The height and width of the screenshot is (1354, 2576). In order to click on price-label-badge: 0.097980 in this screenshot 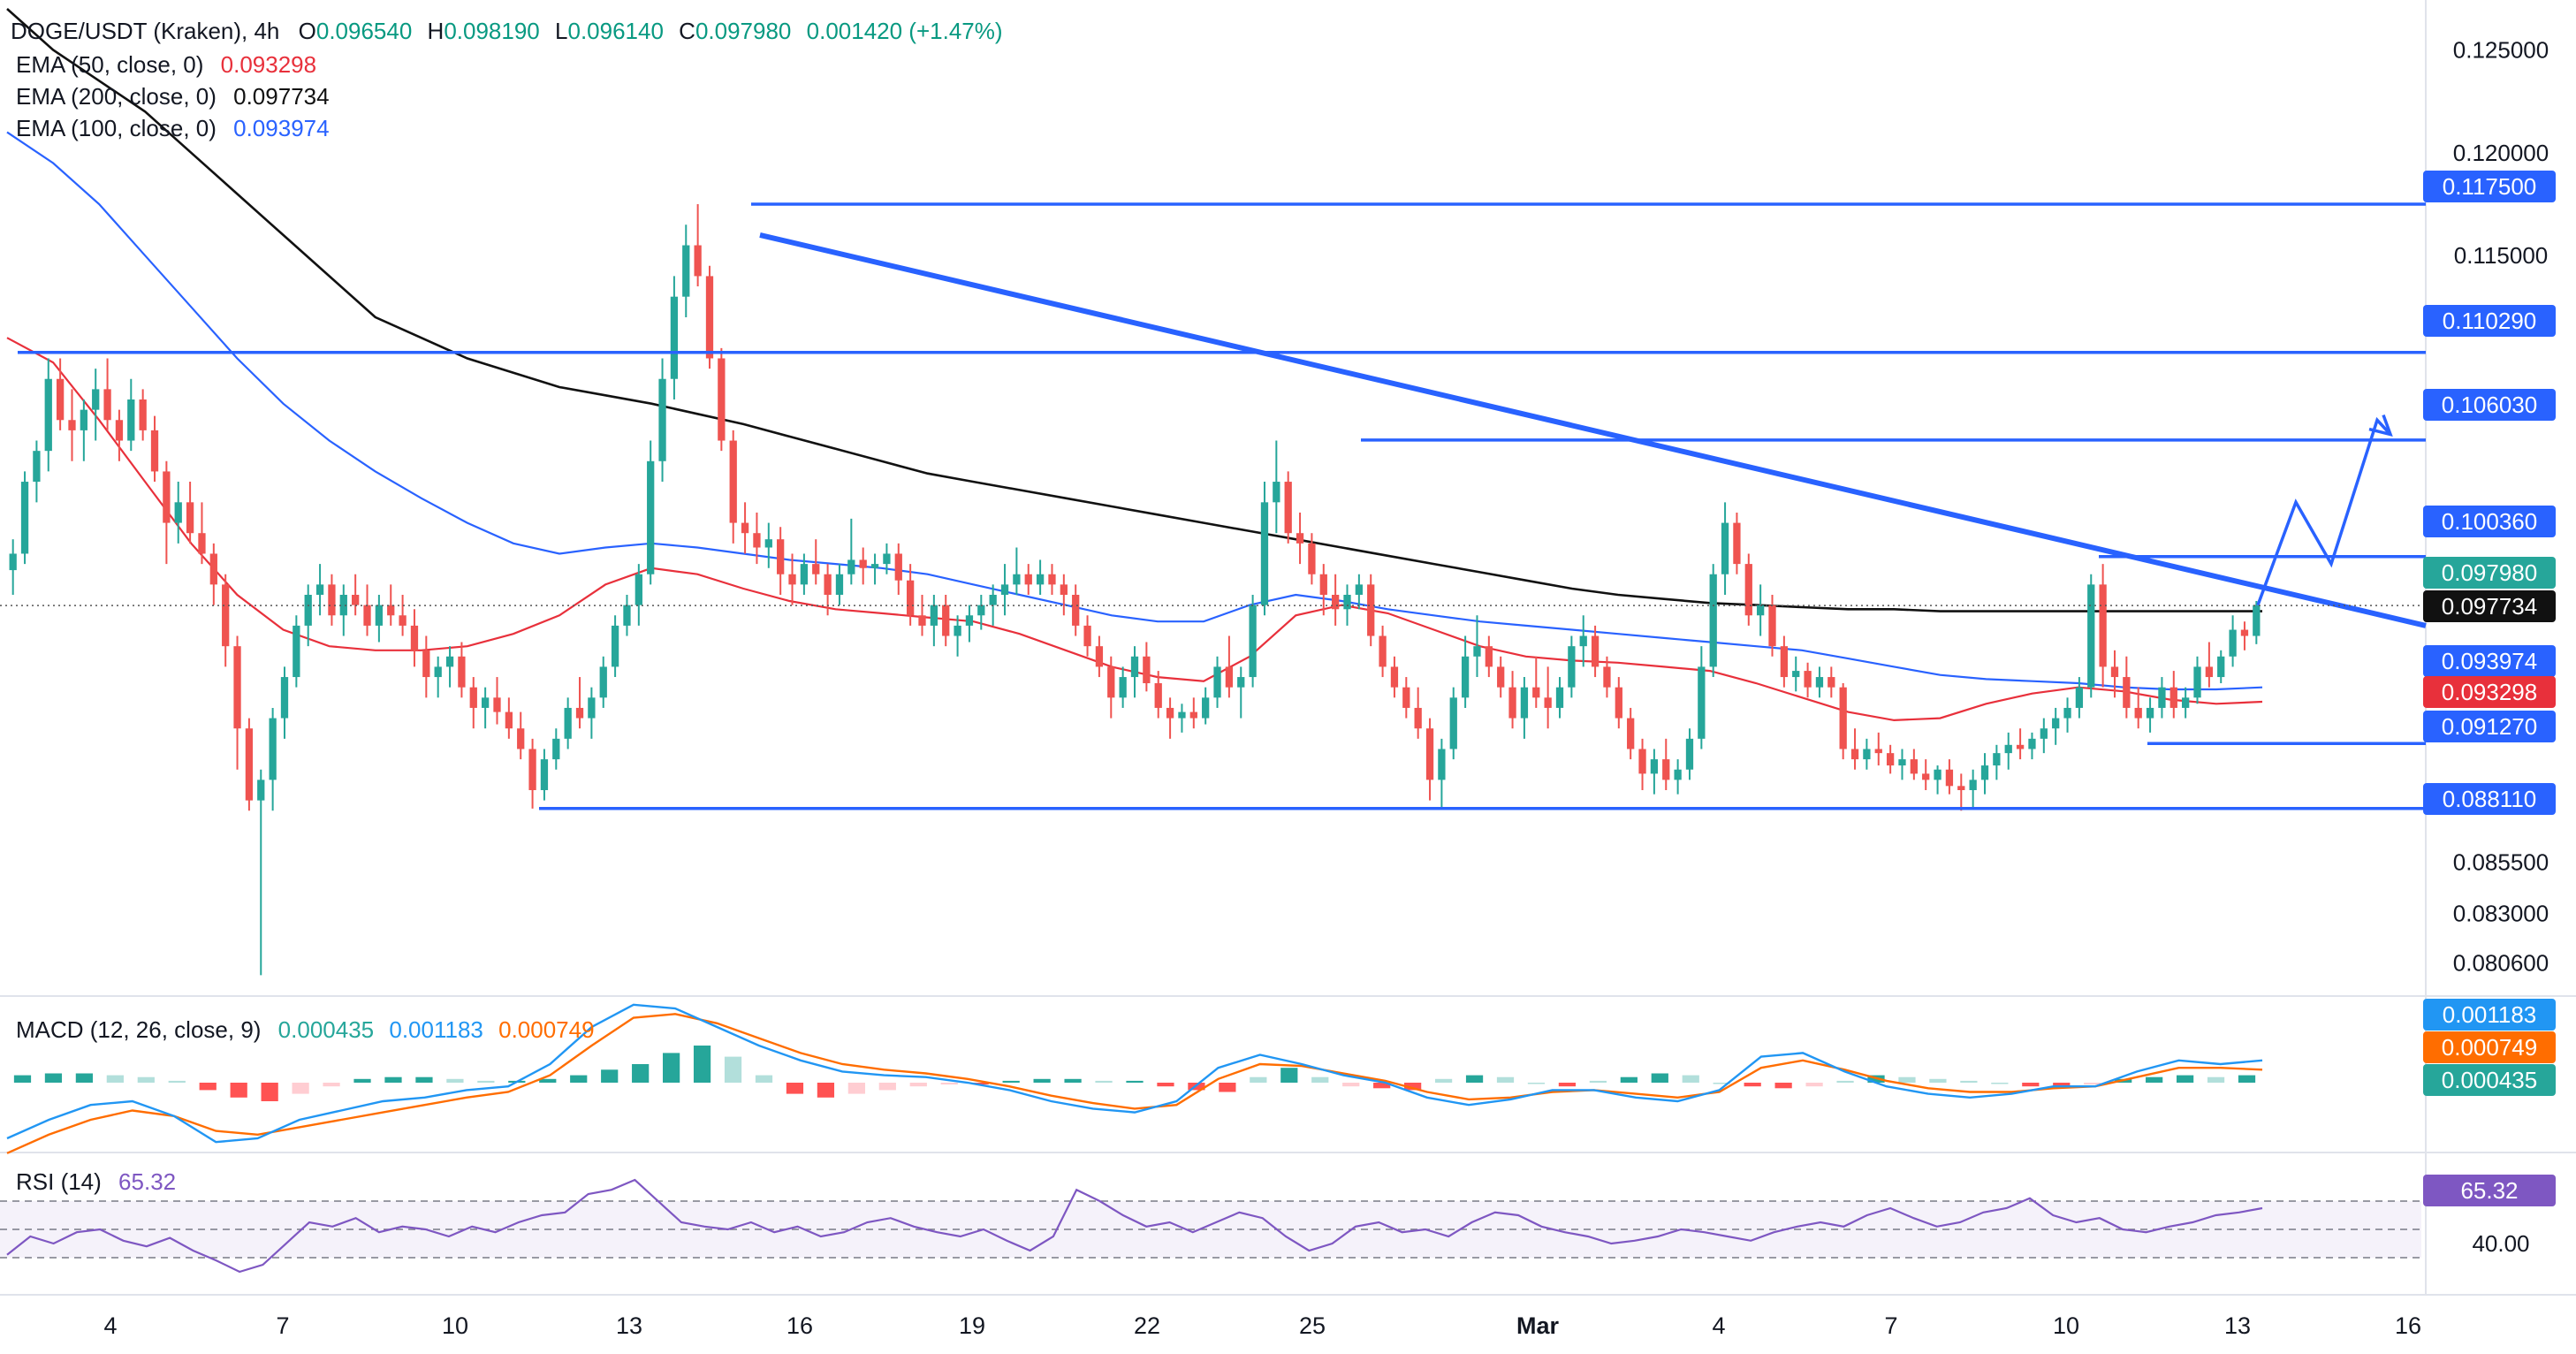, I will do `click(2489, 573)`.